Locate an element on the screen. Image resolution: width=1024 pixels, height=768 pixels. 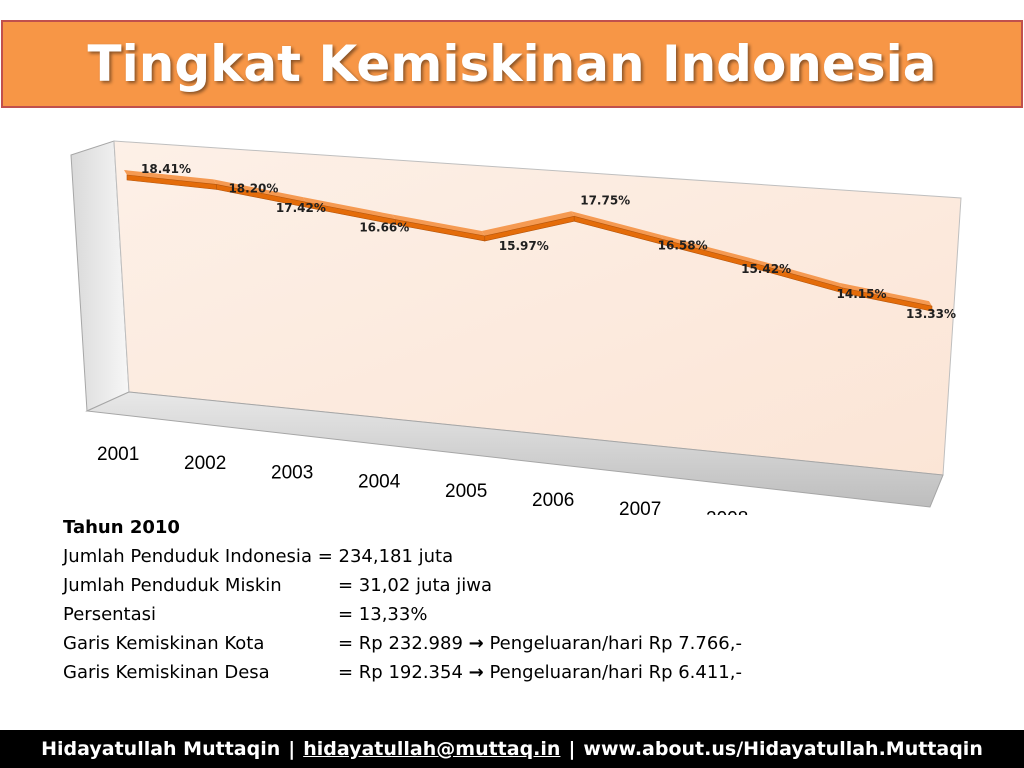
data-label: 16.66% is located at coordinates (384, 228).